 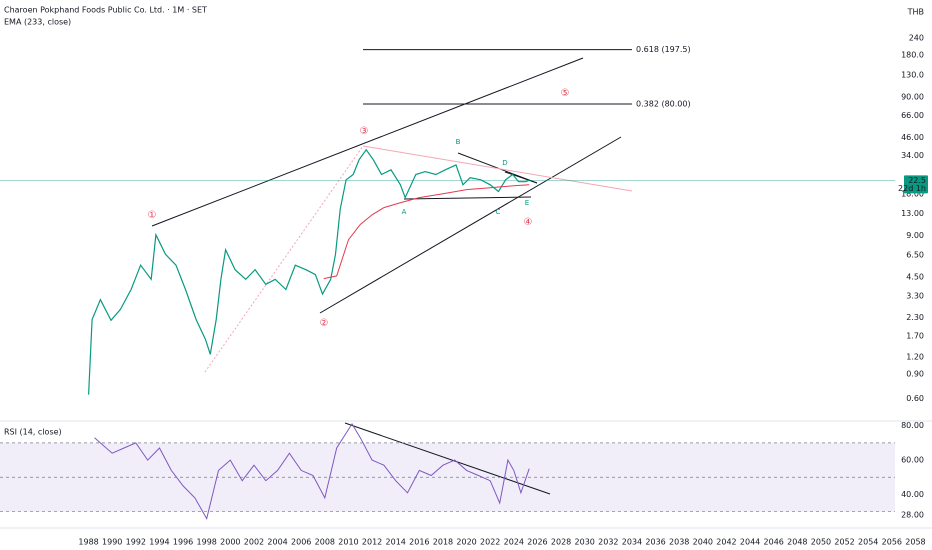 What do you see at coordinates (419, 542) in the screenshot?
I see `x-tick-label: 2016` at bounding box center [419, 542].